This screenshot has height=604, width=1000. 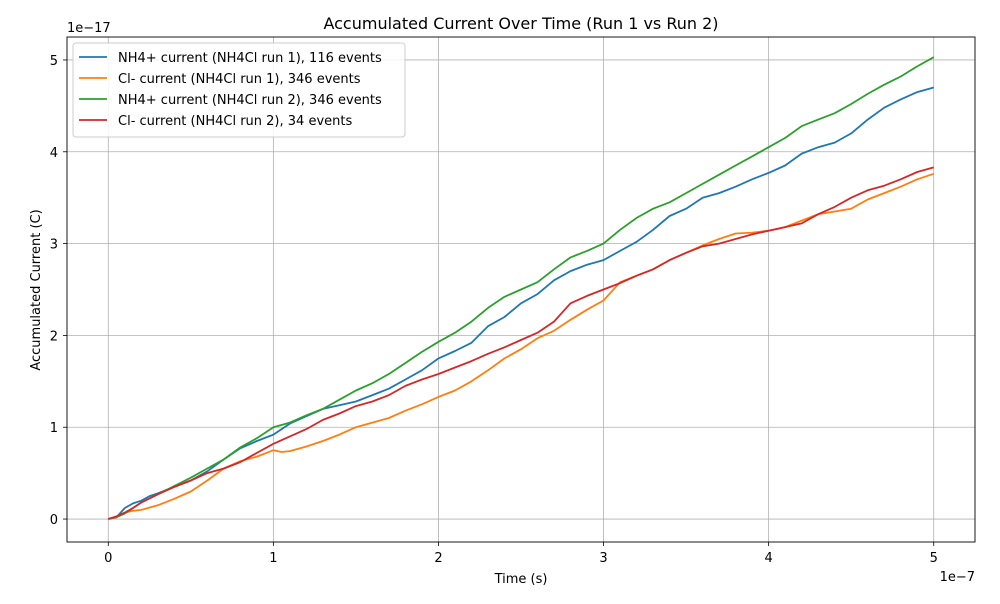 What do you see at coordinates (521, 579) in the screenshot?
I see `x-axis-label: Time (s)` at bounding box center [521, 579].